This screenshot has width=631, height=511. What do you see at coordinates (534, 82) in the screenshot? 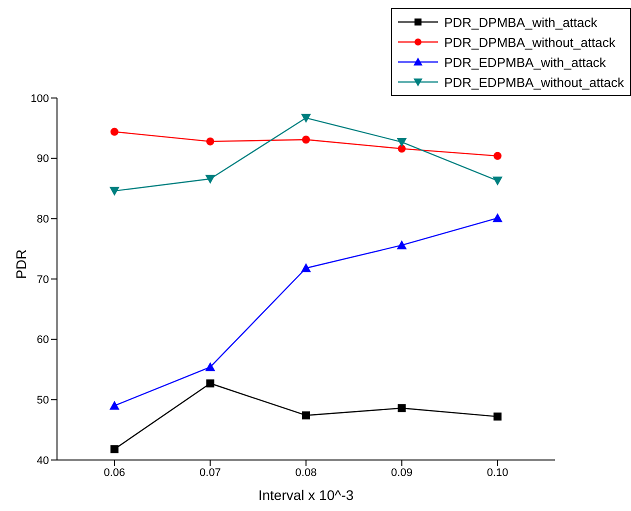
I see `legend-label: PDR_EDPMBA_without_attack` at bounding box center [534, 82].